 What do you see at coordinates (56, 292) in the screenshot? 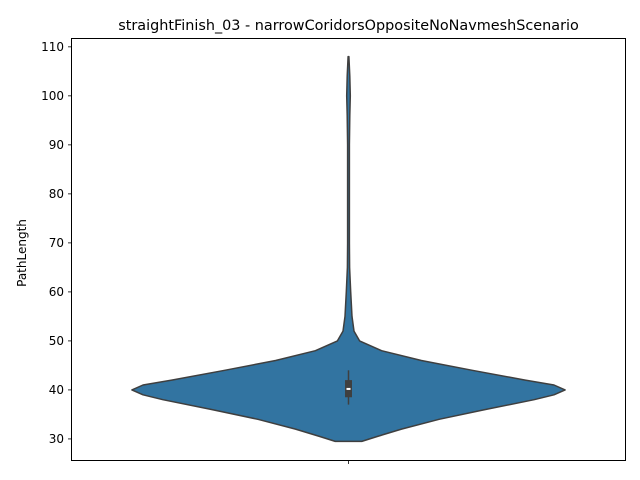
I see `y-tick-label: 60` at bounding box center [56, 292].